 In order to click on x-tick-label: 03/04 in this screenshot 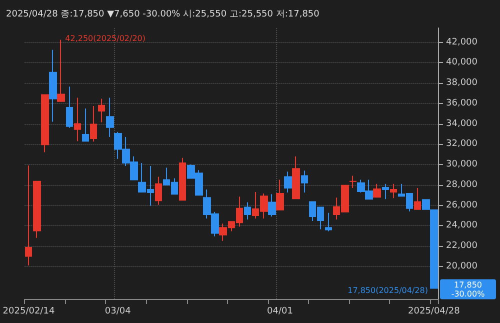, I will do `click(118, 311)`.